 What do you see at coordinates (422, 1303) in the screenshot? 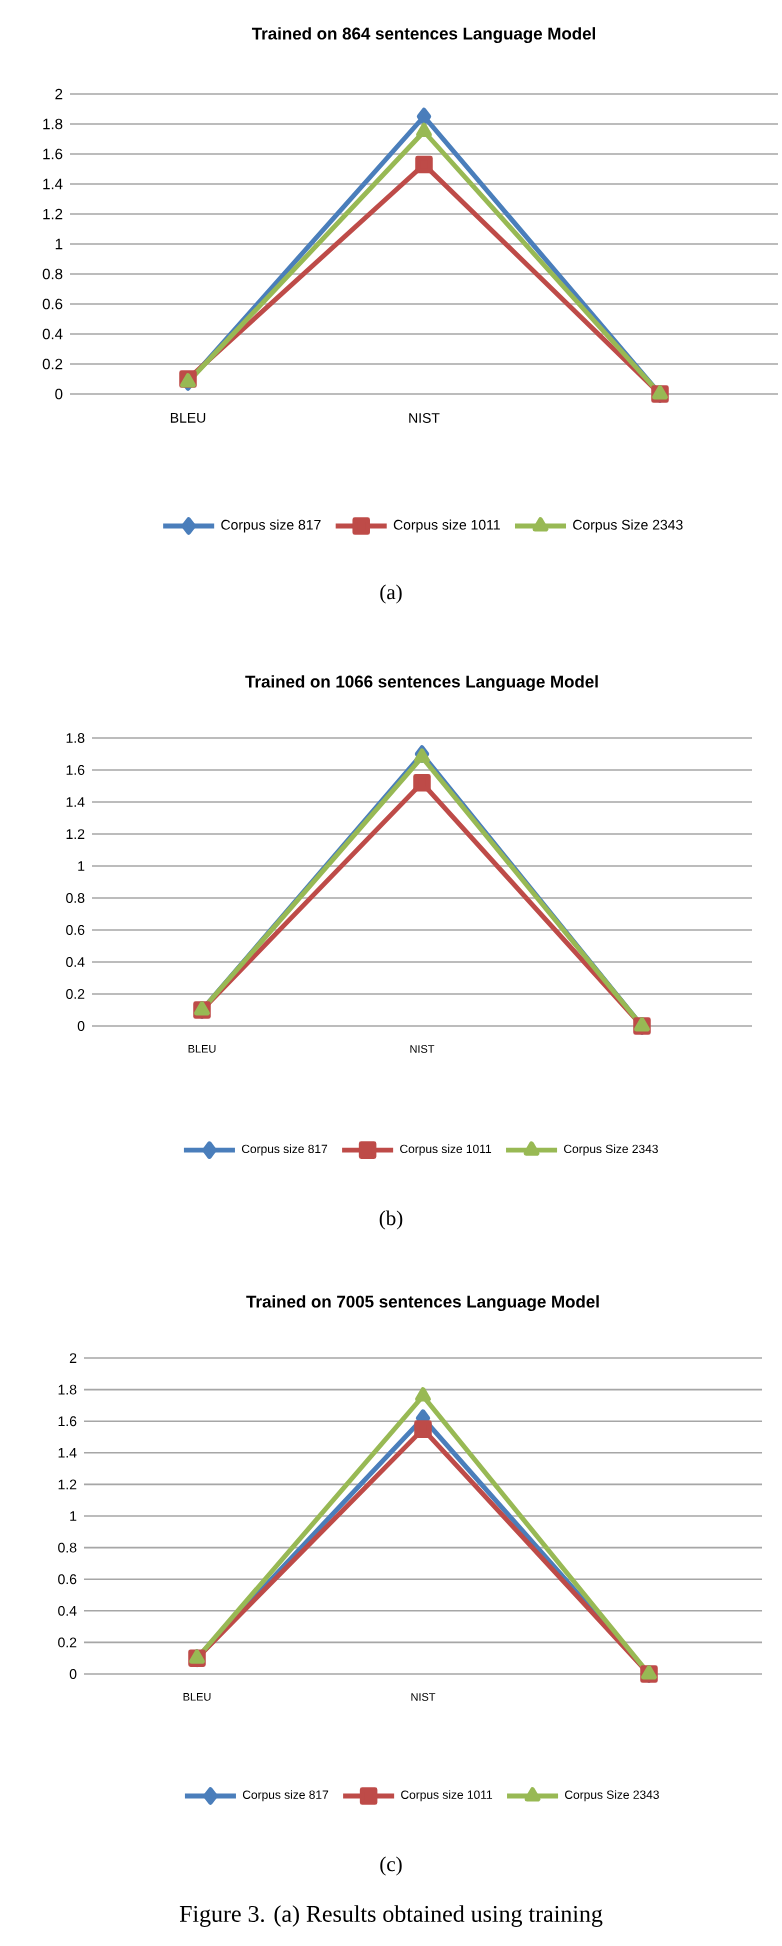
I see `chart-title: Trained on 7005 sentences Language Model` at bounding box center [422, 1303].